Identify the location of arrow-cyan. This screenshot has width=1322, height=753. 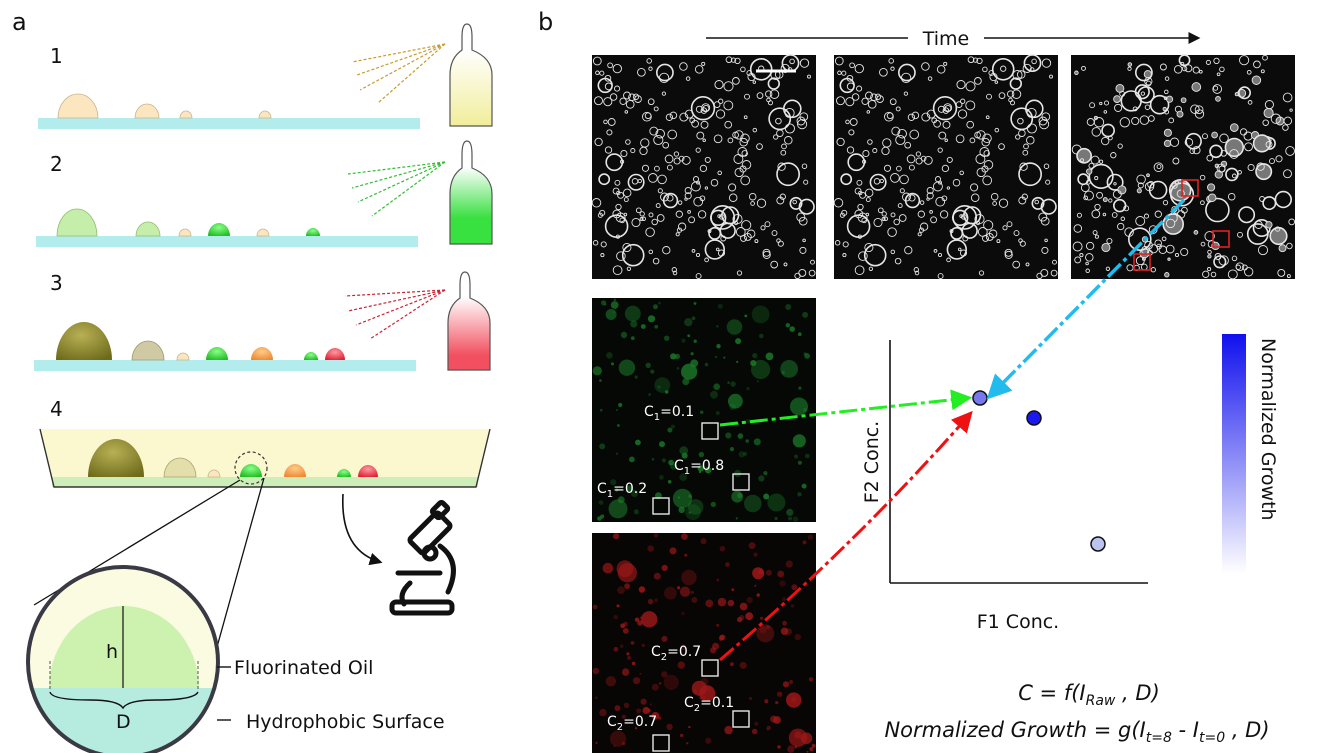
(1086, 299).